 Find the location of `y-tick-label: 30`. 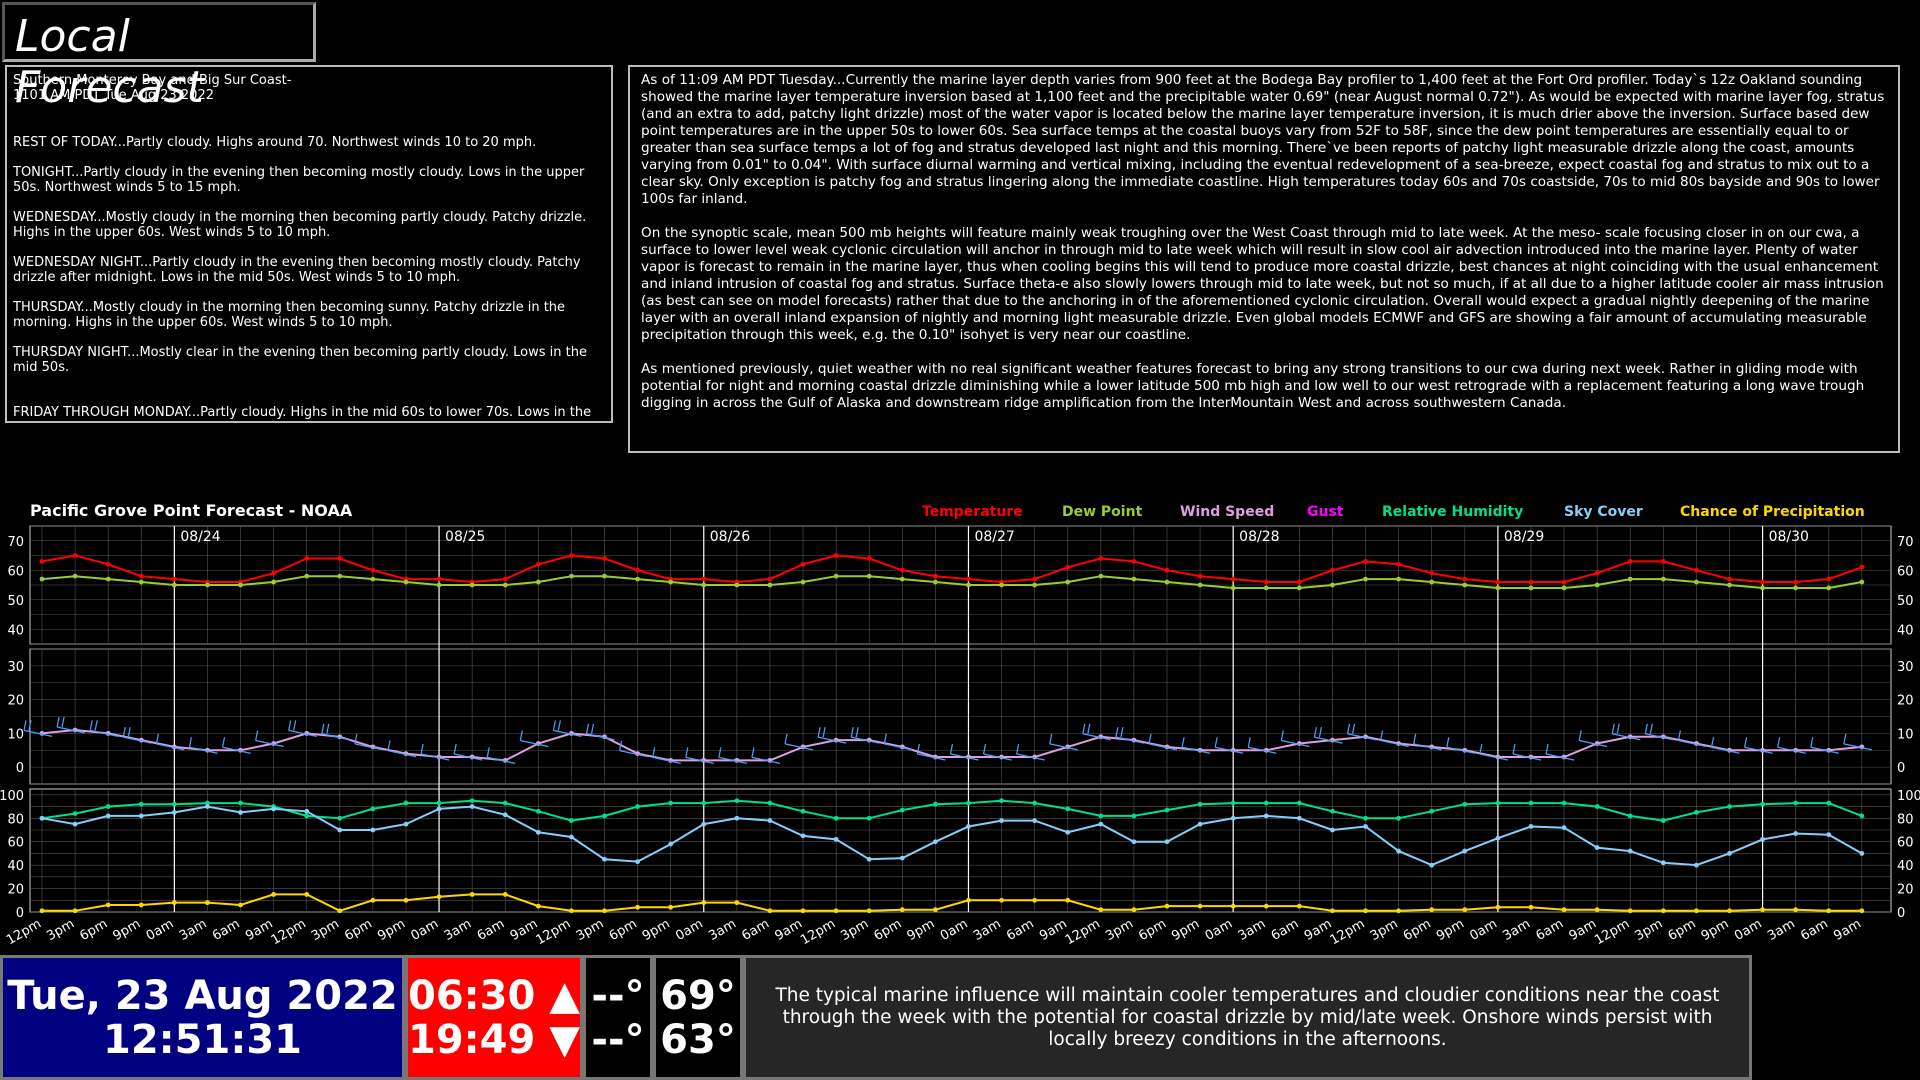

y-tick-label: 30 is located at coordinates (1905, 667).